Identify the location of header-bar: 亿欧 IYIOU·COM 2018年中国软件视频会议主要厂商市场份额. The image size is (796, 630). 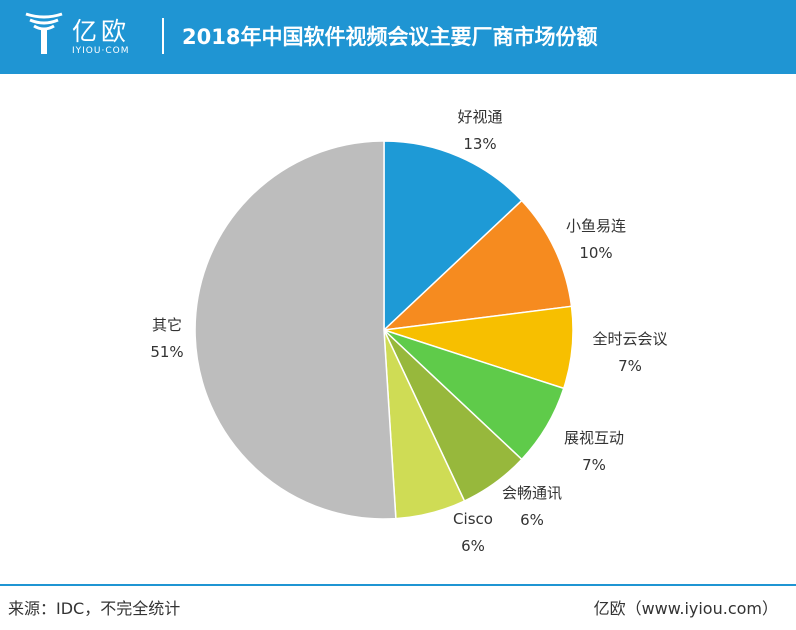
(398, 37).